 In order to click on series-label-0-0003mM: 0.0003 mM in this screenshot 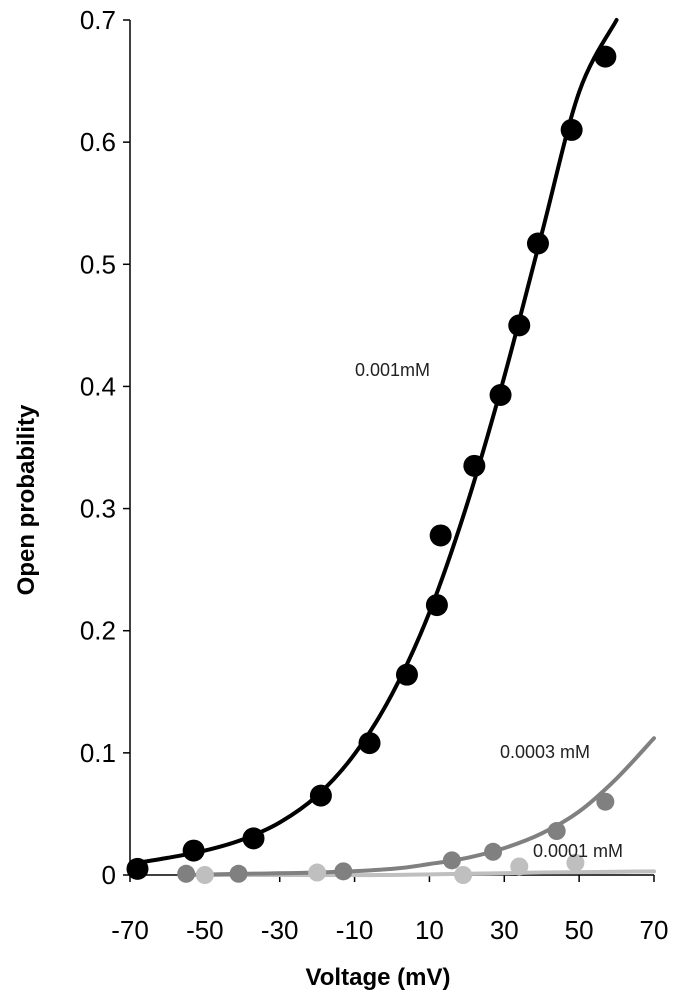, I will do `click(545, 752)`.